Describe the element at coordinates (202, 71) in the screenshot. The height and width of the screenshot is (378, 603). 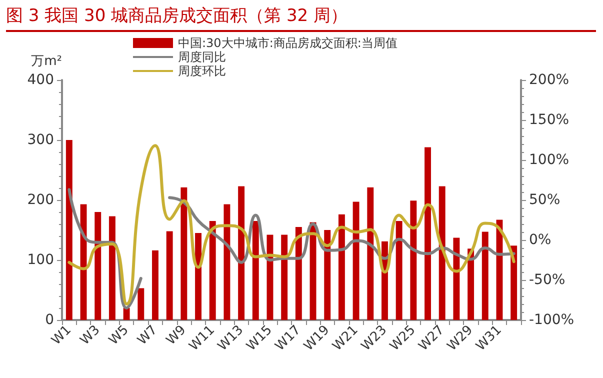
I see `legend-label: 周度环比` at that location.